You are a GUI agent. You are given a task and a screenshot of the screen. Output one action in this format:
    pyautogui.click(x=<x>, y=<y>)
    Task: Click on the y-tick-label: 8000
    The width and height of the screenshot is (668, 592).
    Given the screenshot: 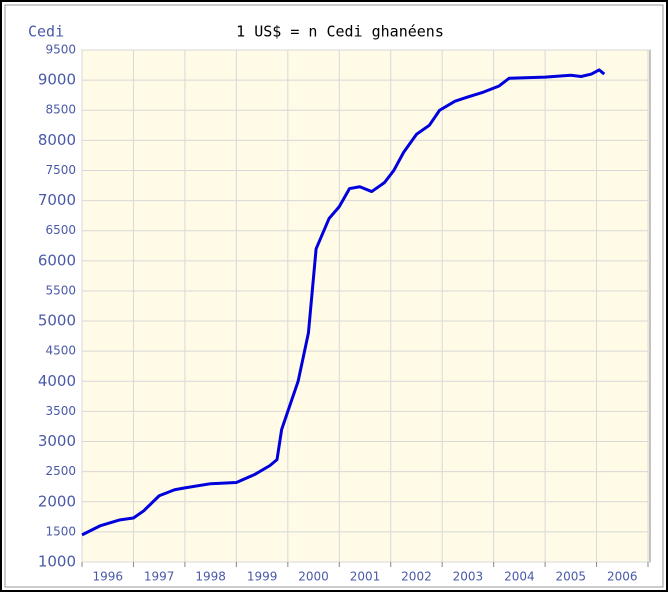 What is the action you would take?
    pyautogui.click(x=57, y=140)
    